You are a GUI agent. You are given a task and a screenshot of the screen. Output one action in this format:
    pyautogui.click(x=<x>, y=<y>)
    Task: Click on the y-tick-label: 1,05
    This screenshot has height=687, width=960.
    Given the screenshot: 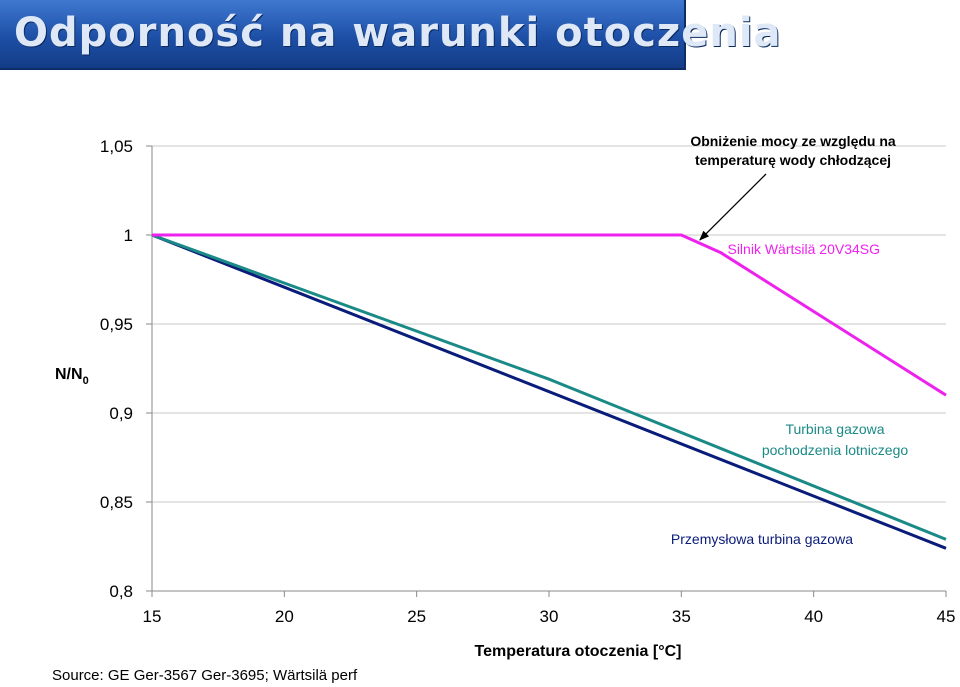 What is the action you would take?
    pyautogui.click(x=116, y=146)
    